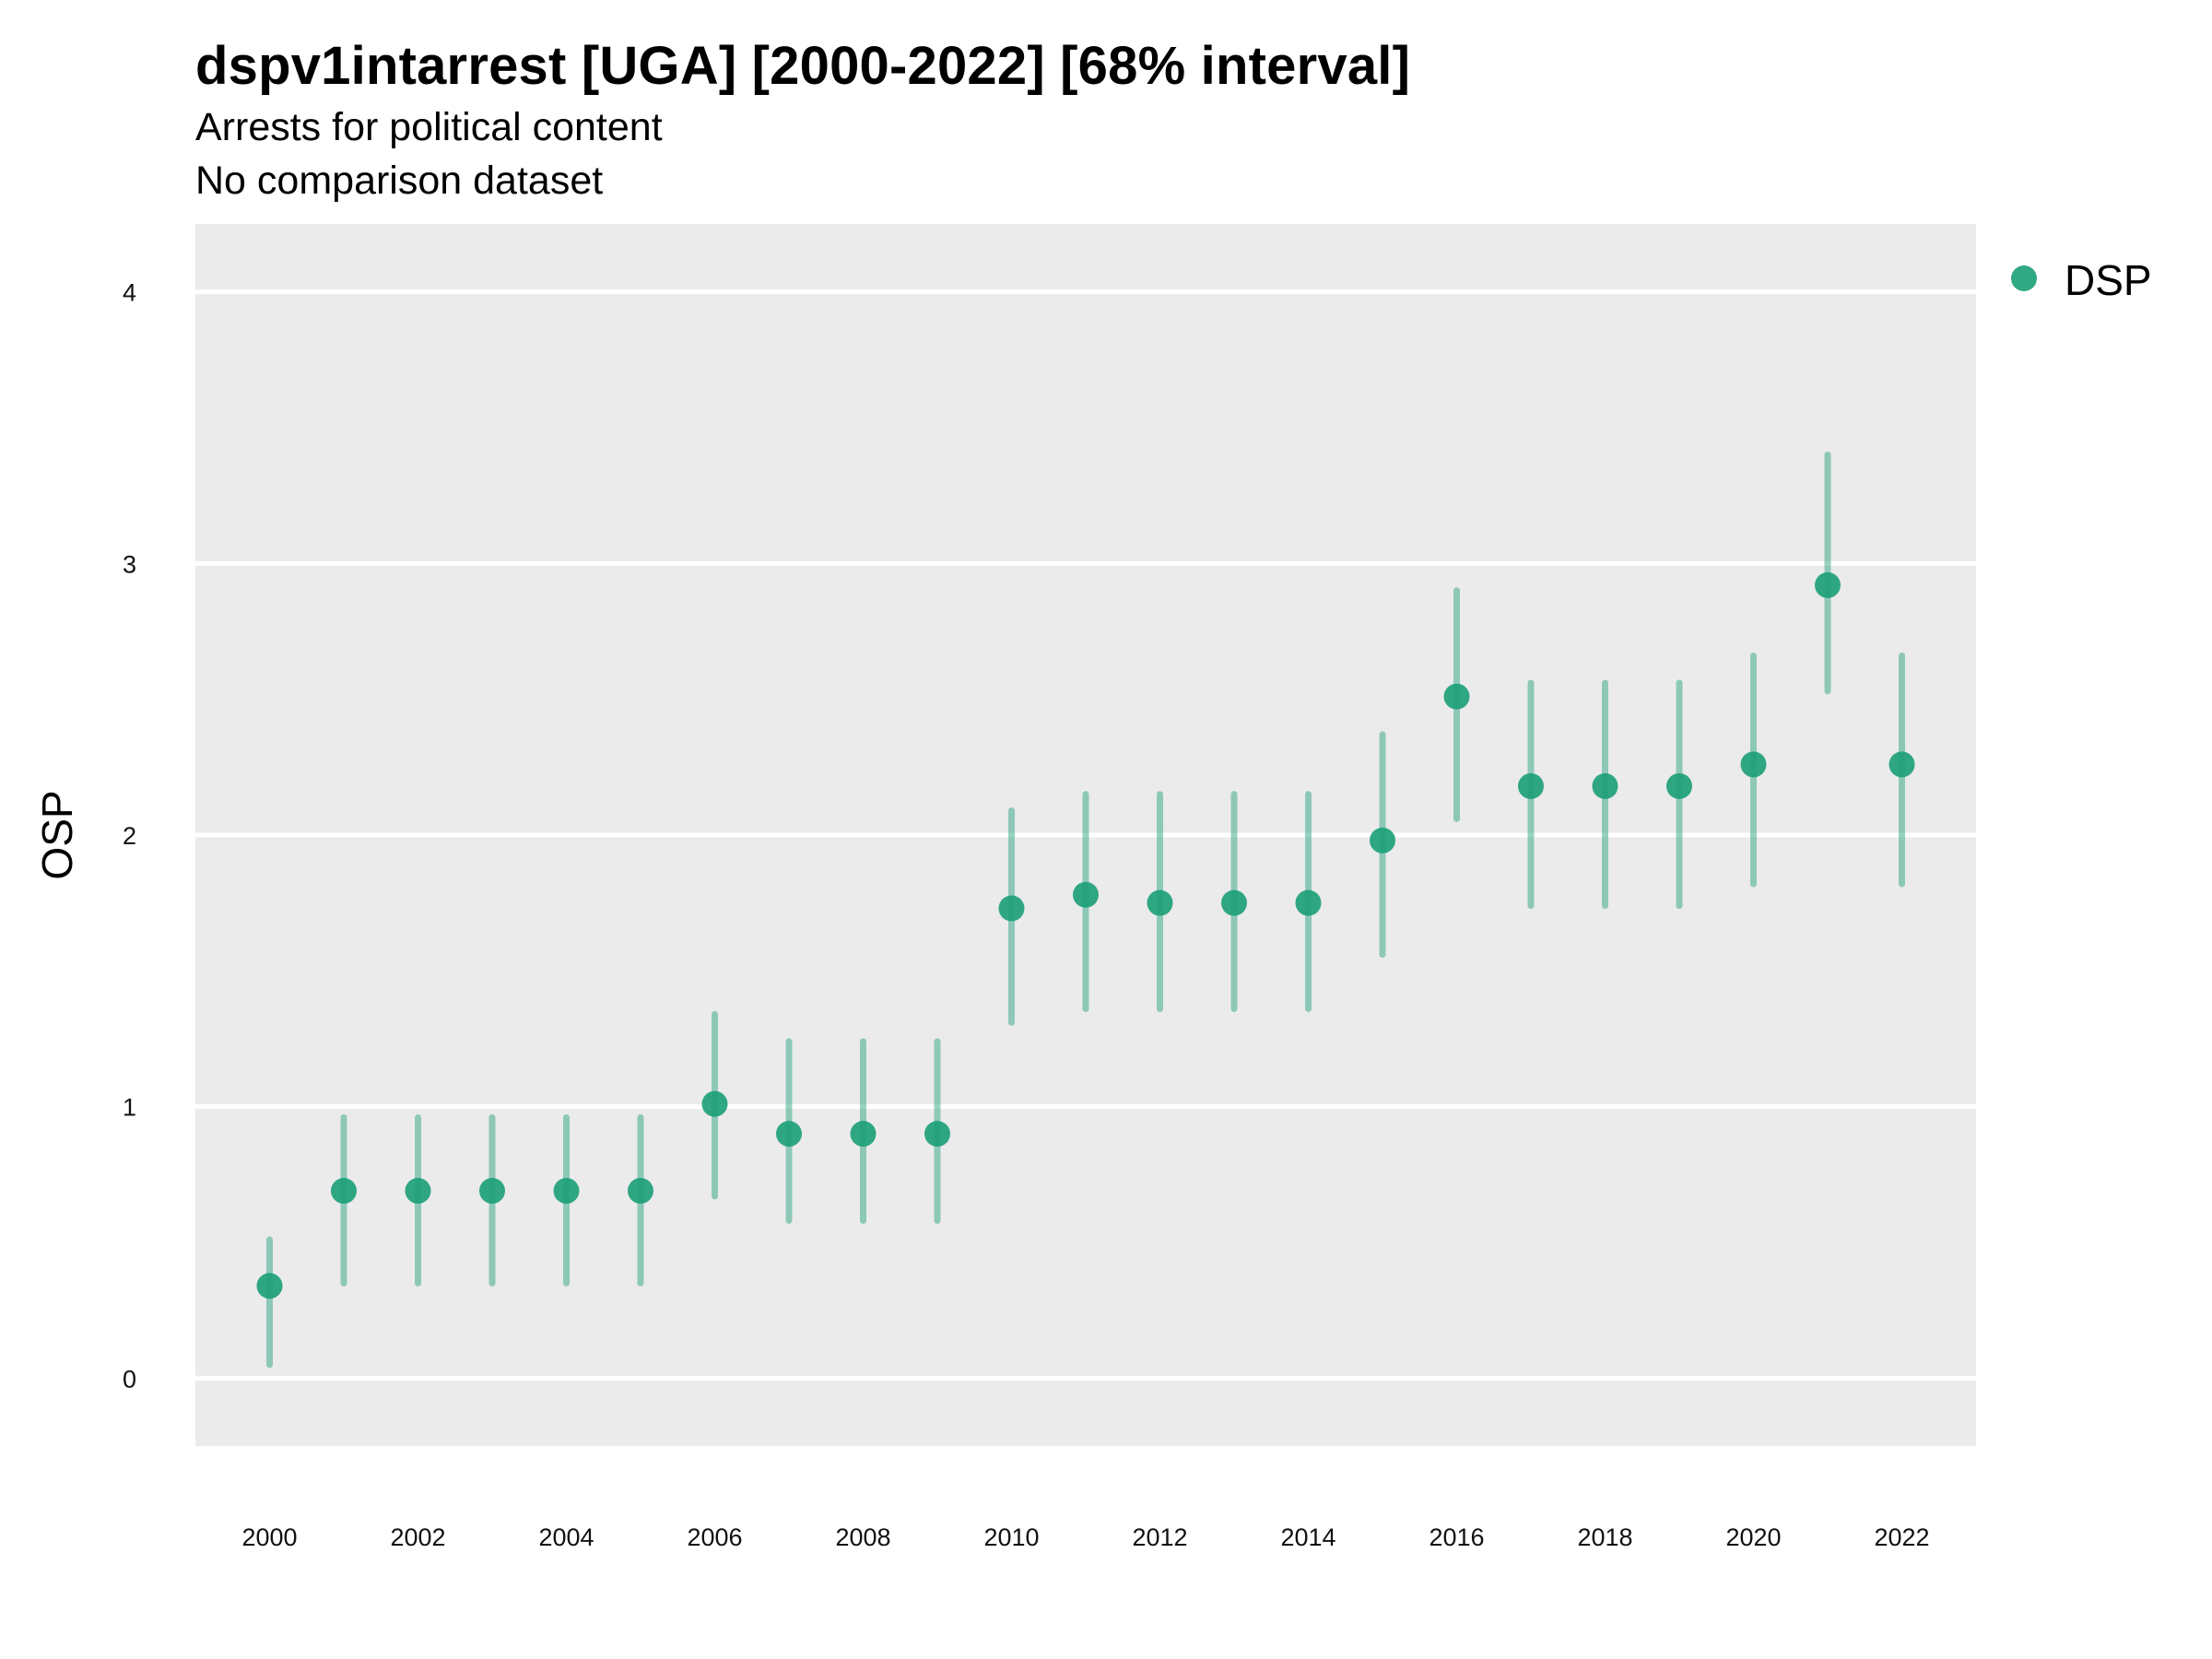  I want to click on point-2016, so click(1456, 696).